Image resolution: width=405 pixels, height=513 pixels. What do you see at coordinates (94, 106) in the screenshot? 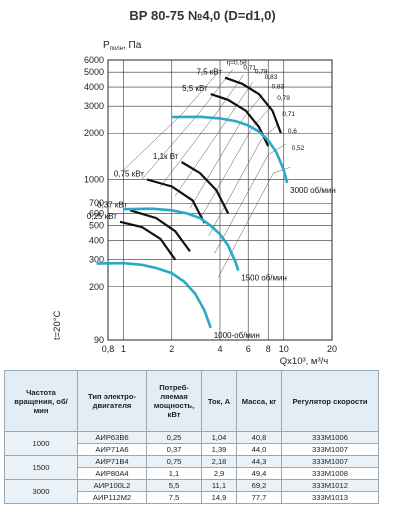
I see `y-tick-label: 3000` at bounding box center [94, 106].